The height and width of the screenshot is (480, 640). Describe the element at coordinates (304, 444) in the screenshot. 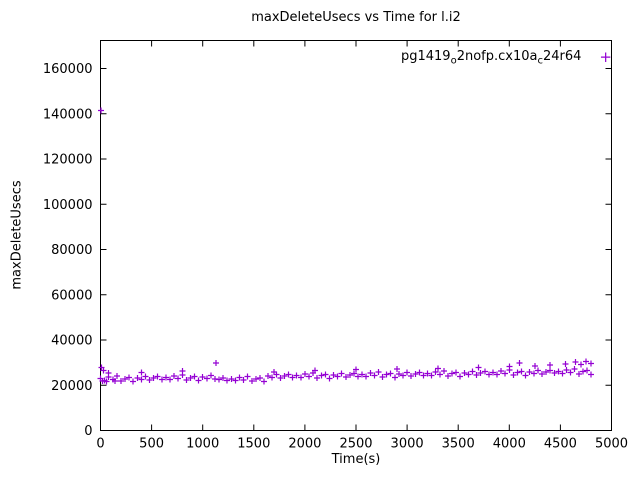

I see `x-tick-label: 2000` at that location.